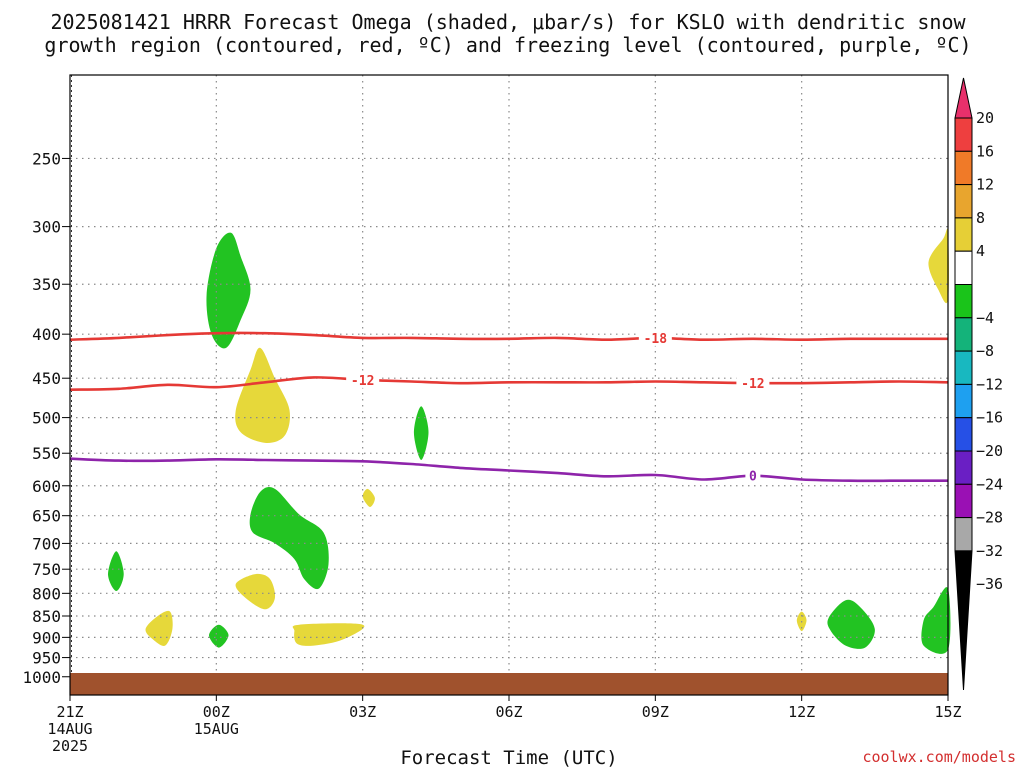 This screenshot has height=768, width=1024. Describe the element at coordinates (989, 484) in the screenshot. I see `colorbar-label: −24` at that location.